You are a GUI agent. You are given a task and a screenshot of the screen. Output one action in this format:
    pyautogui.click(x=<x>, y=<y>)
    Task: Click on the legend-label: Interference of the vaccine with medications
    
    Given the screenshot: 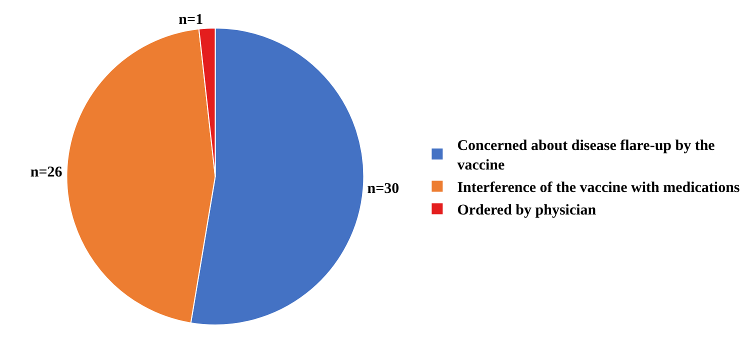 What is the action you would take?
    pyautogui.click(x=598, y=188)
    